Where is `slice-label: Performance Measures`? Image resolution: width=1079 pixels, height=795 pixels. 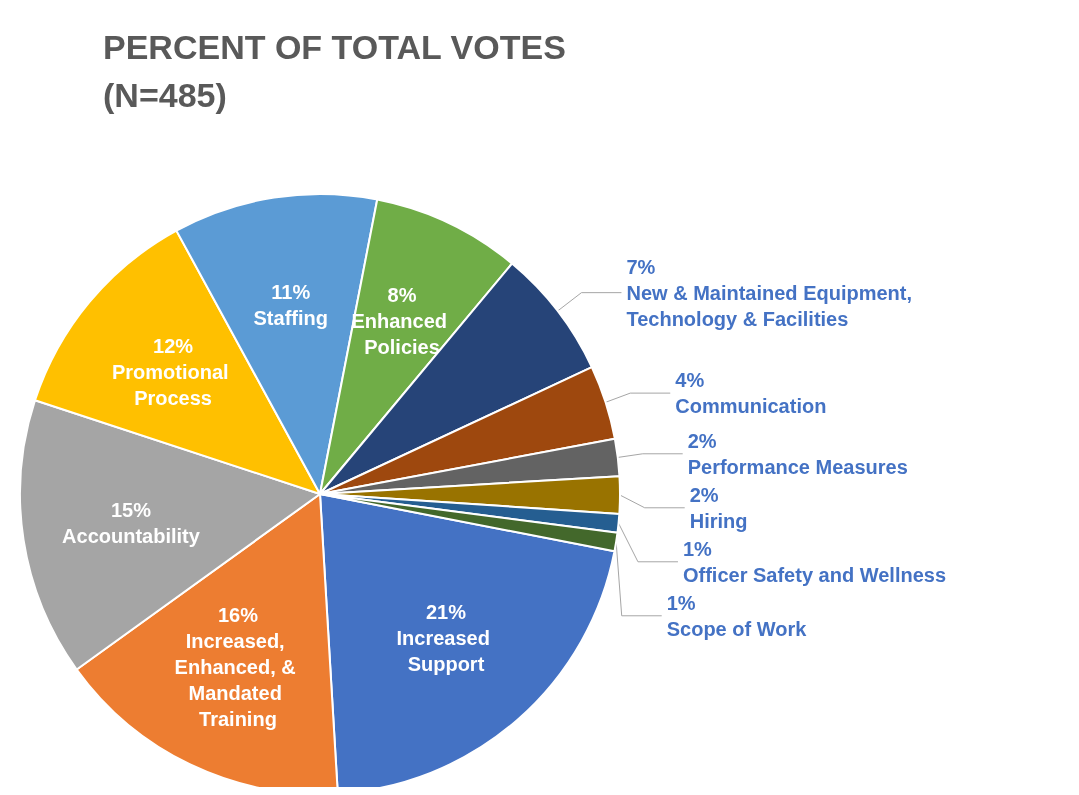 slice-label: Performance Measures is located at coordinates (797, 466).